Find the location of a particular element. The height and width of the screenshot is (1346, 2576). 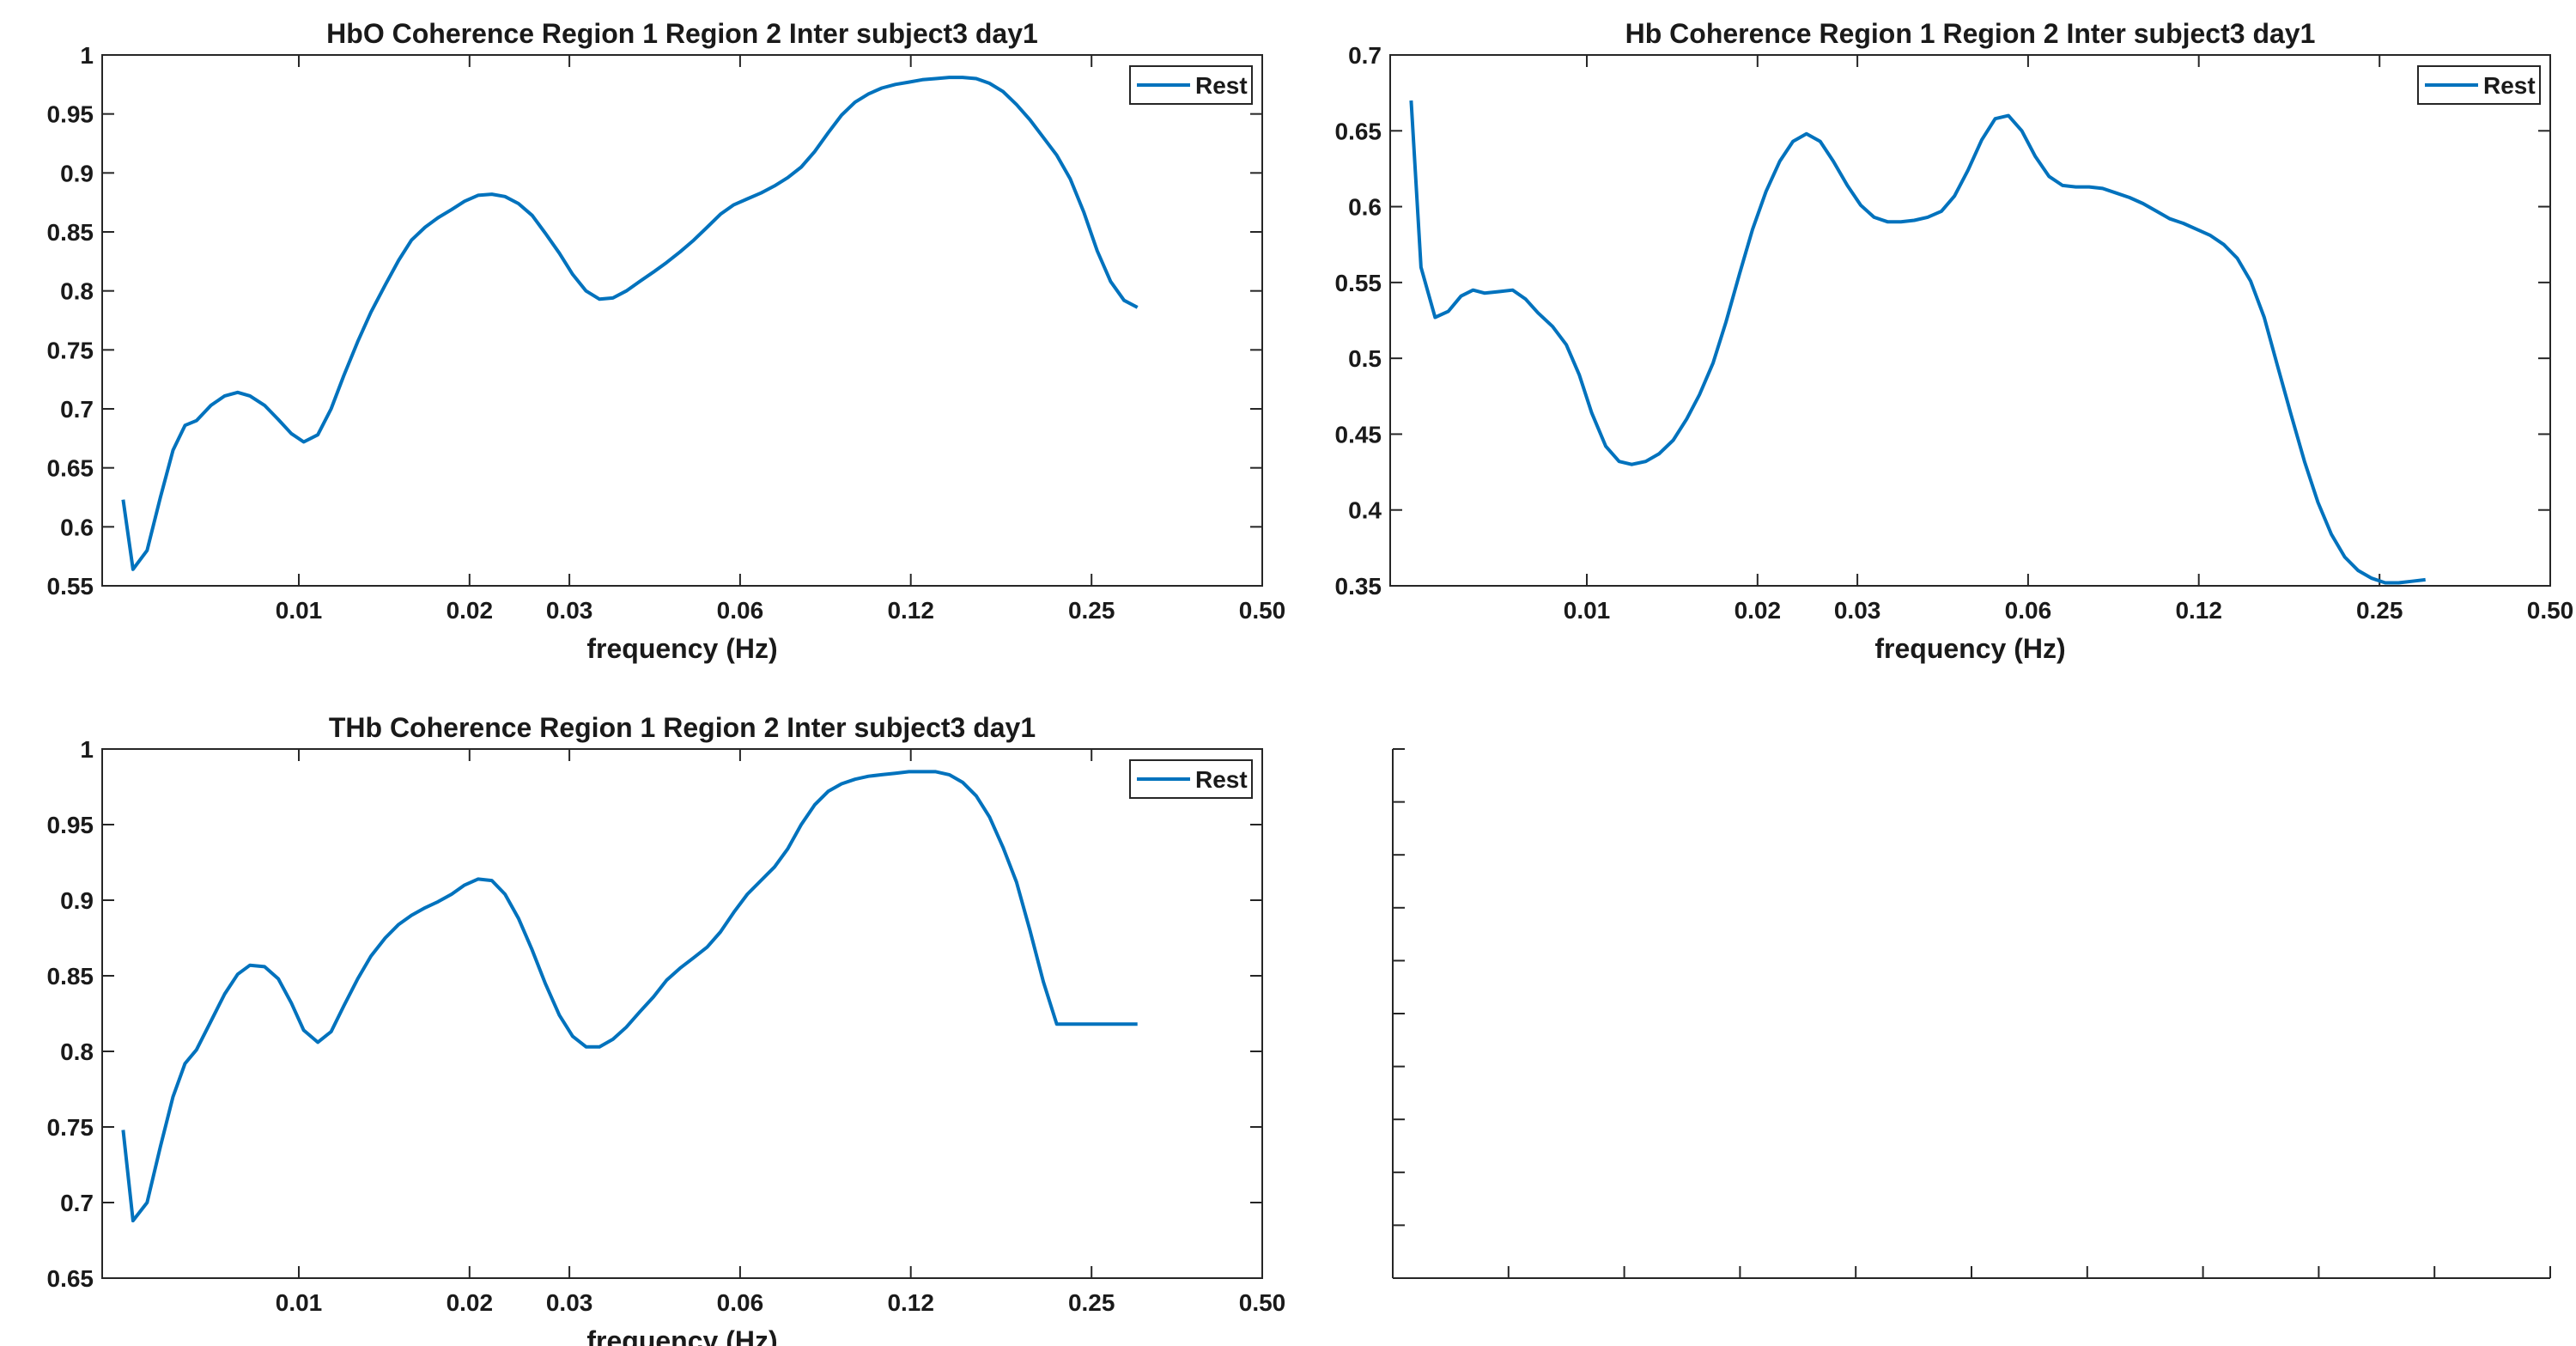

y-tick-label: 0.35 is located at coordinates (1358, 586).